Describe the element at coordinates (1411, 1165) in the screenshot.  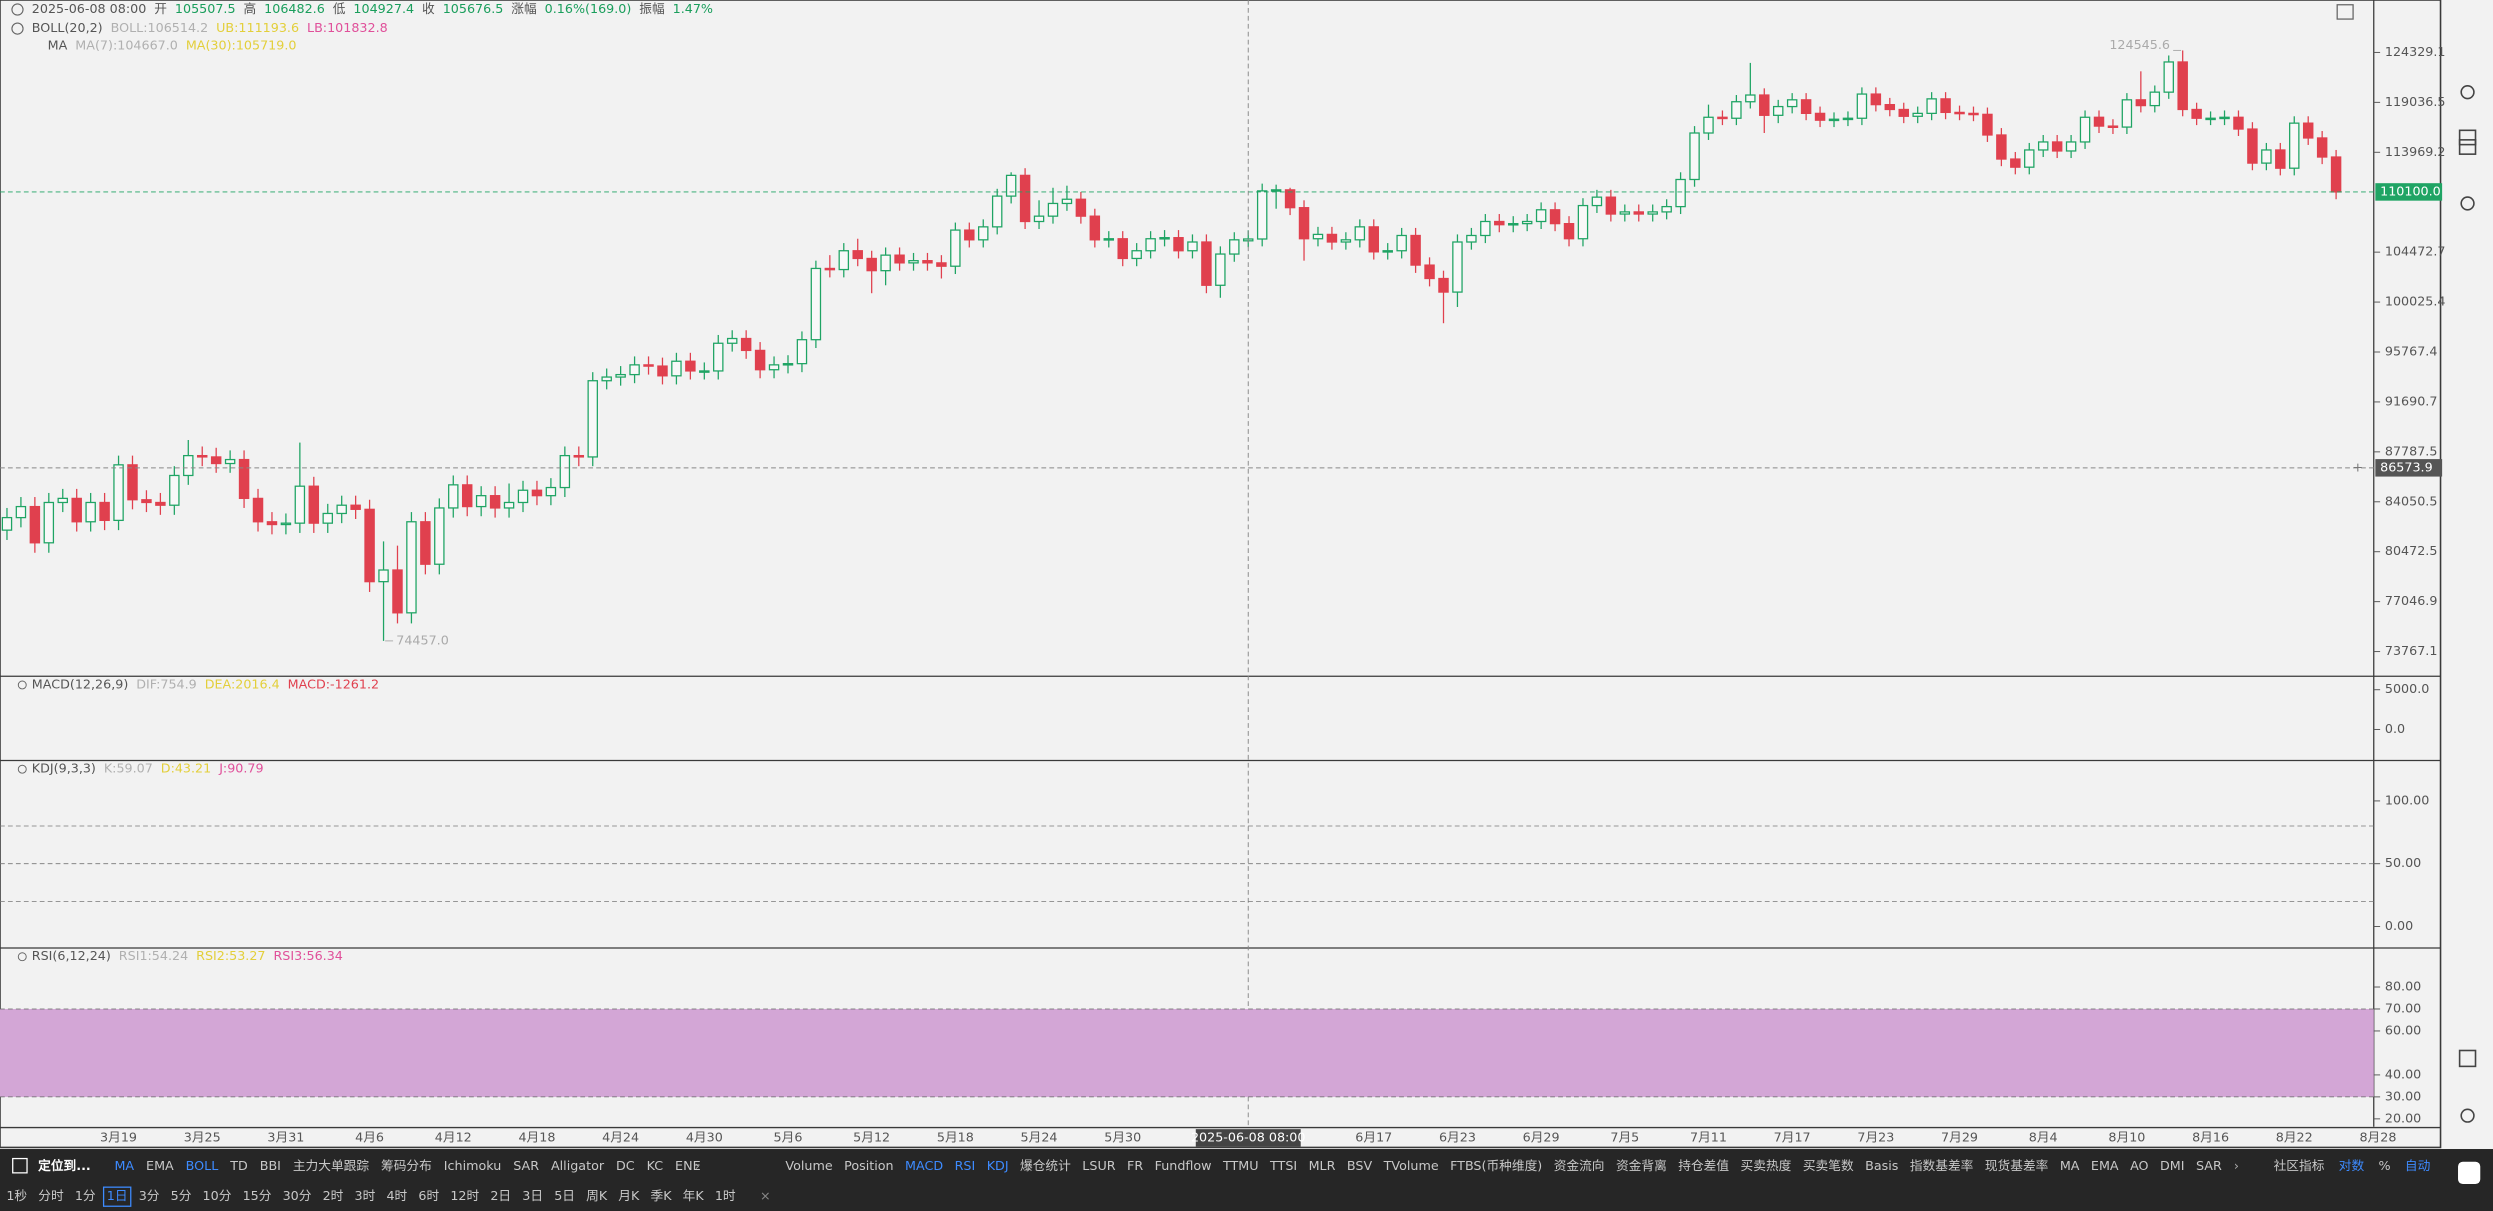
I see `toolbar-item: TVolume` at that location.